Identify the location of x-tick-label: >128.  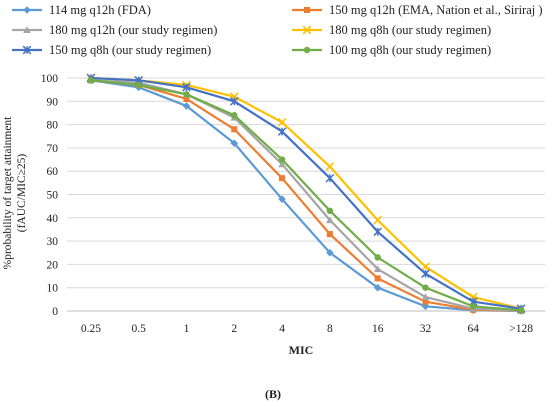
(521, 329).